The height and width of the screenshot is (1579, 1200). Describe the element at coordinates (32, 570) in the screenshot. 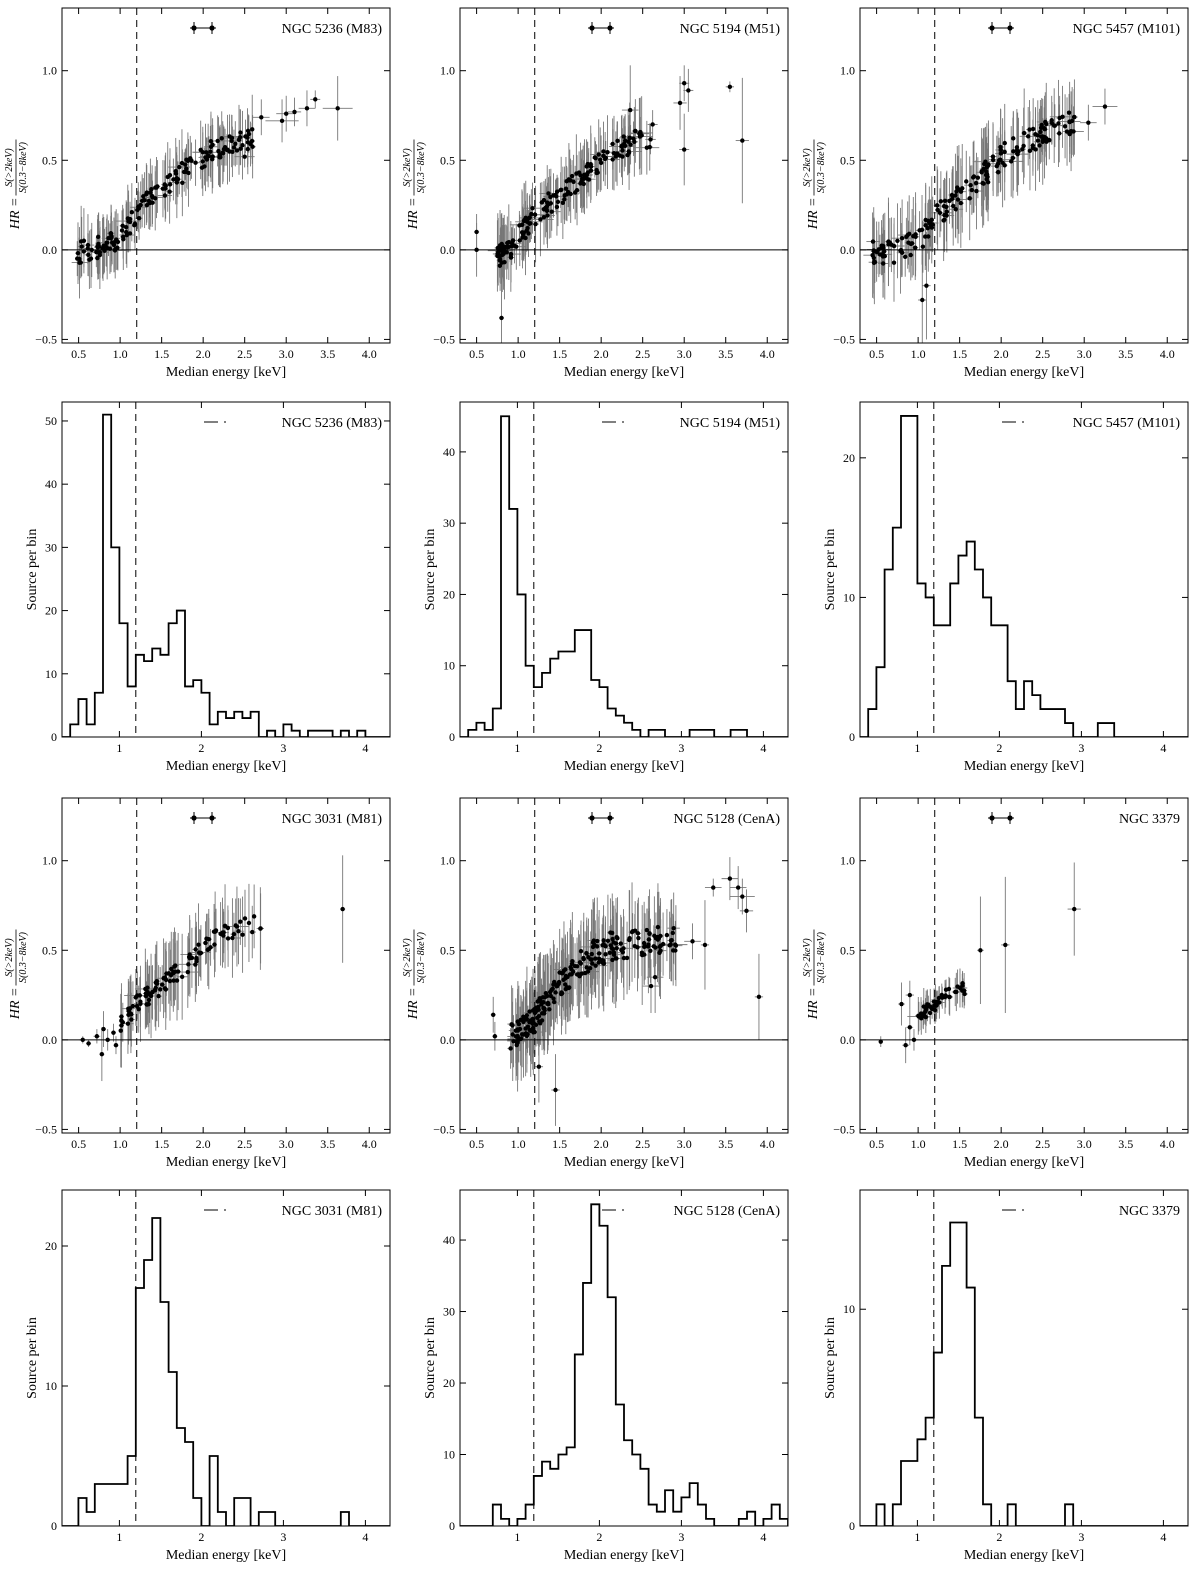

I see `y-axis-label: Source per bin` at that location.